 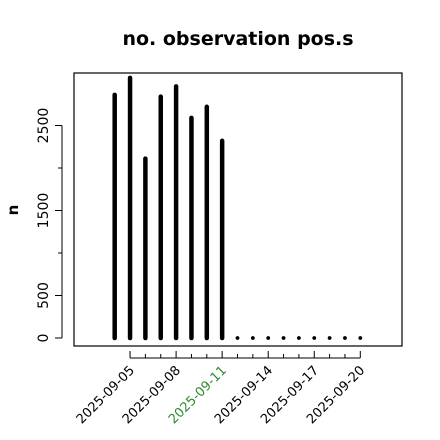 What do you see at coordinates (44, 211) in the screenshot?
I see `y-tick-label: 1500` at bounding box center [44, 211].